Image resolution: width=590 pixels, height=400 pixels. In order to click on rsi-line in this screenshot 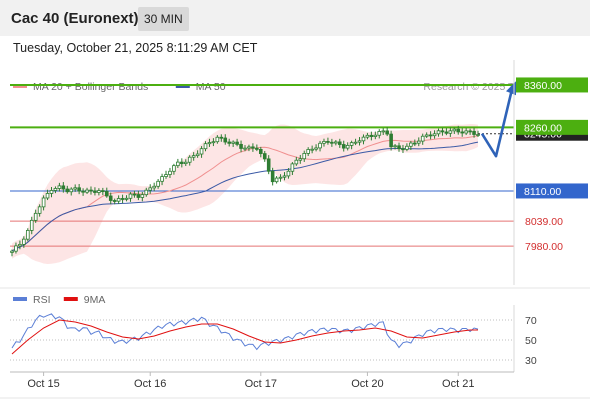, I will do `click(245, 332)`.